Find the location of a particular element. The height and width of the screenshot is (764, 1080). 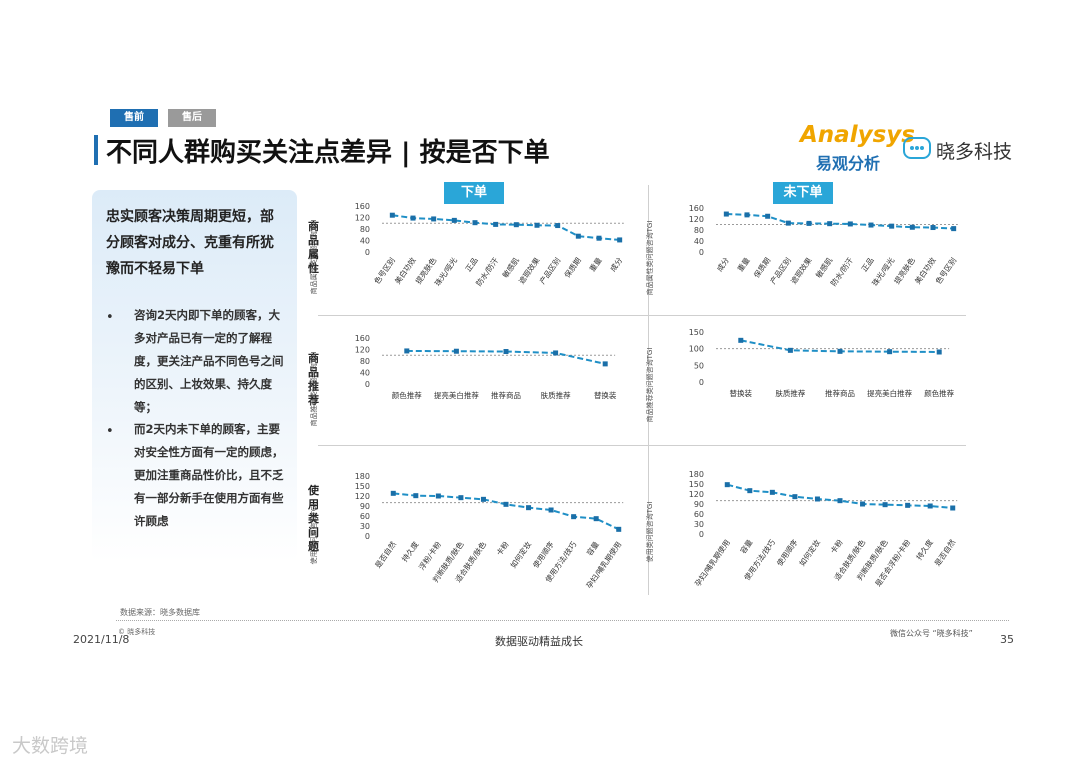

y-axis-label: 商品属性类问题咨询TGI is located at coordinates (649, 258).